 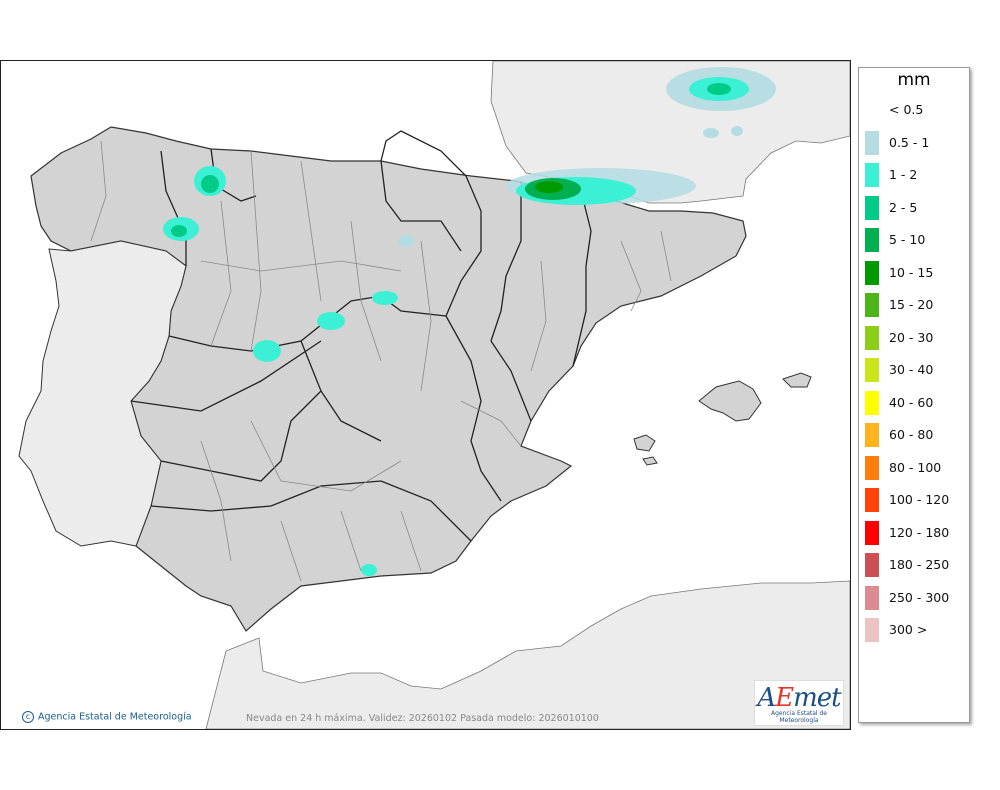 I want to click on legend-item: 40 - 60, so click(x=914, y=402).